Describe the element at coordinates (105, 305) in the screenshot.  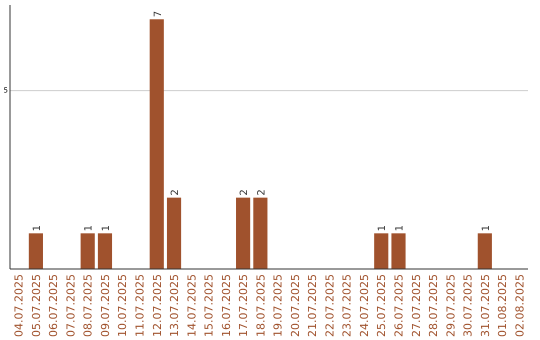
I see `x-tick-label: 09.07.2025` at that location.